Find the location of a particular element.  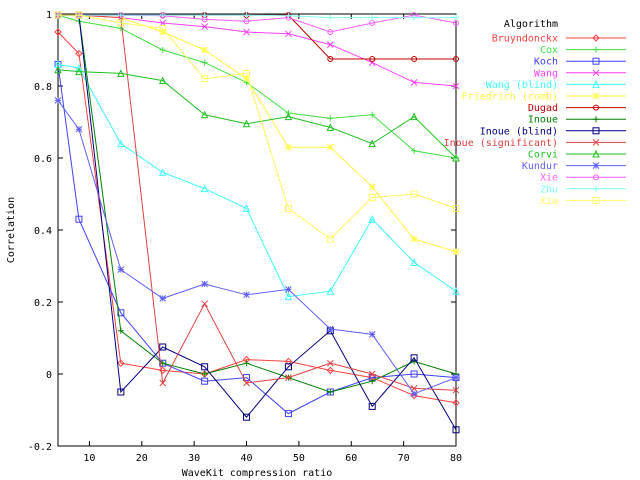

legend-label: Bruyndonckx is located at coordinates (525, 39).